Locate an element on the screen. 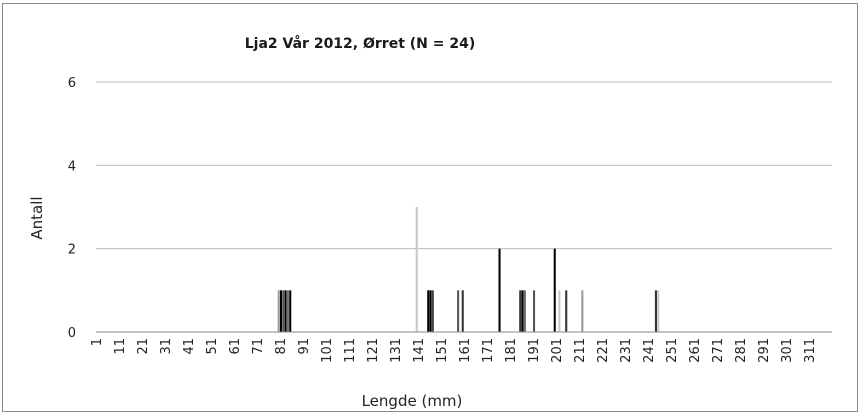 The width and height of the screenshot is (862, 415). x-tick-label: 311 is located at coordinates (810, 350).